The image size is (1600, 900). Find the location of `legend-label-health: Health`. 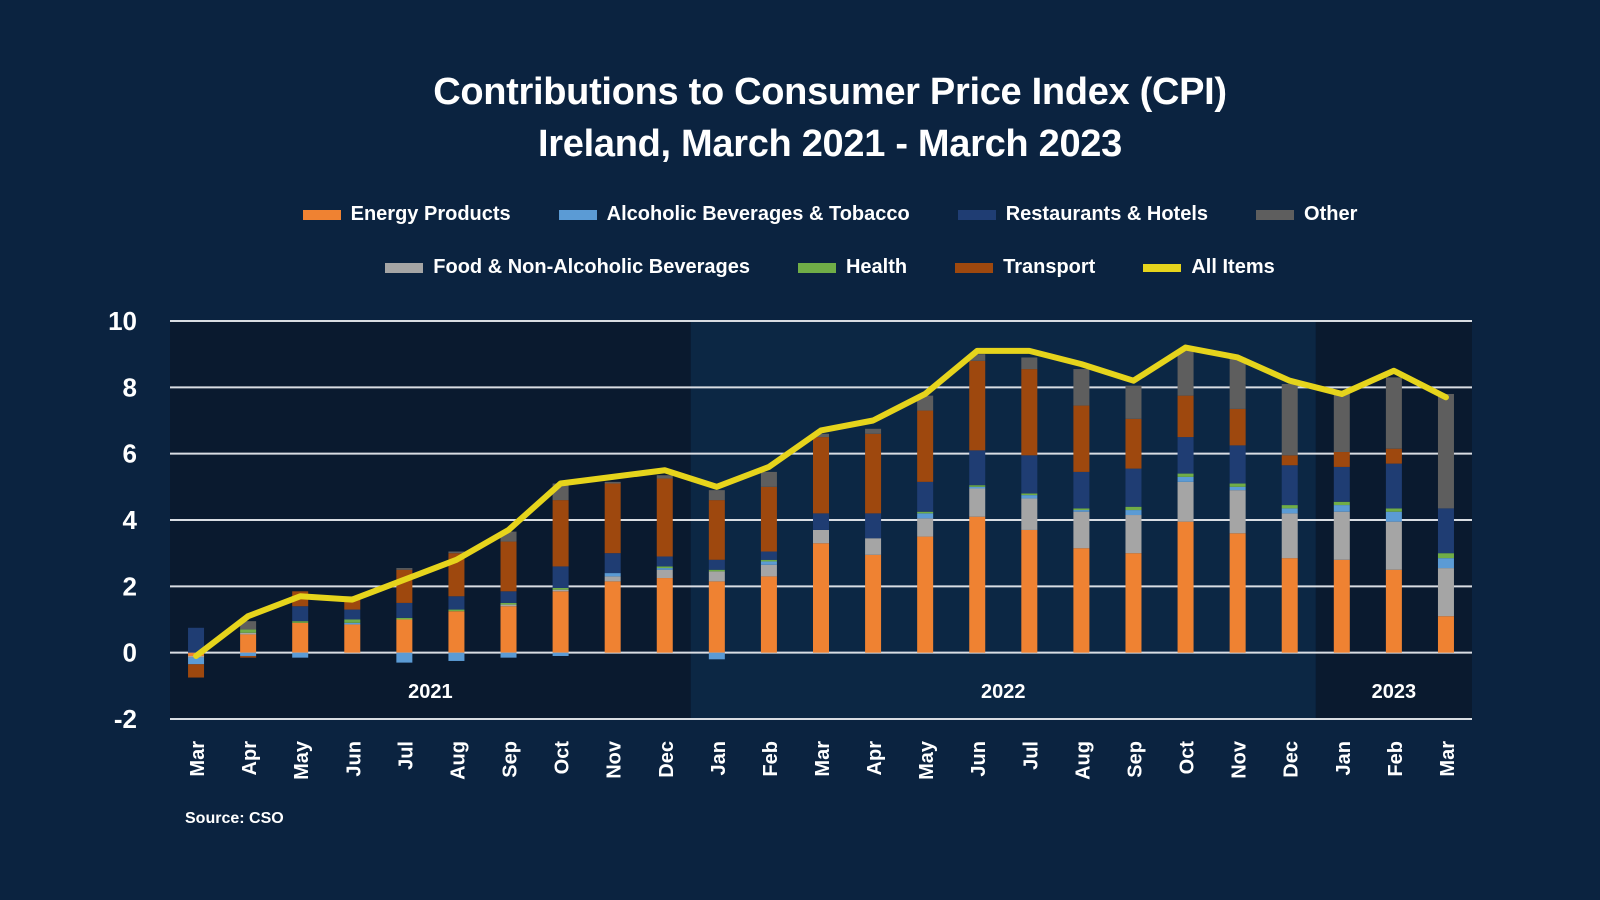

legend-label-health: Health is located at coordinates (876, 267).